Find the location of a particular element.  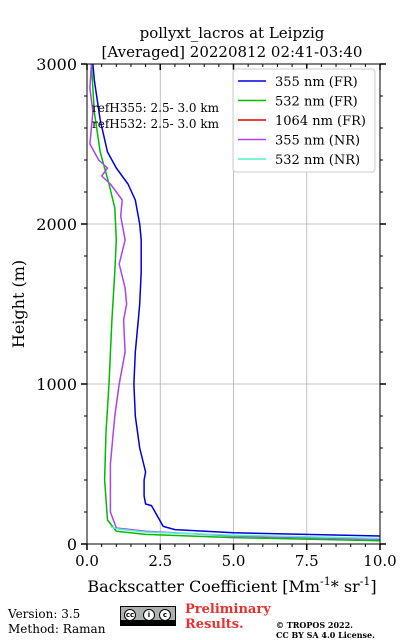

y-axis-label: Height (m) is located at coordinates (18, 304).